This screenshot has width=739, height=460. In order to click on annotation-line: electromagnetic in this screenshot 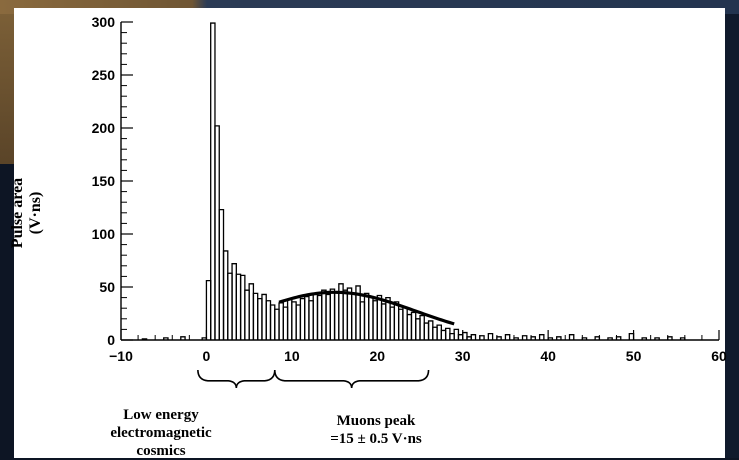, I will do `click(161, 433)`.